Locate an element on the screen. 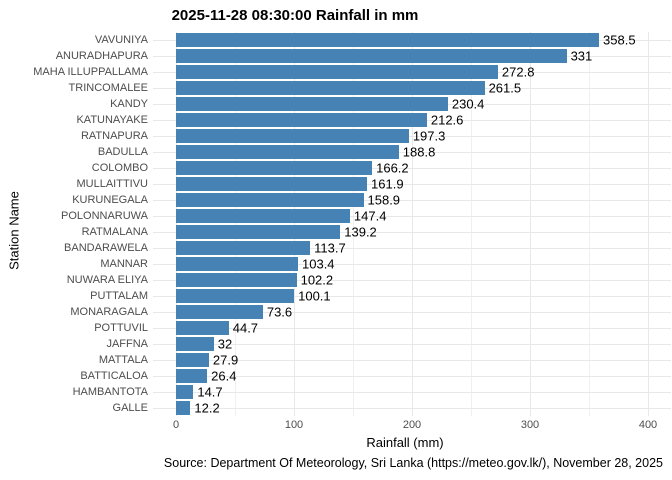 The height and width of the screenshot is (480, 672). value-label: 158.9 is located at coordinates (384, 200).